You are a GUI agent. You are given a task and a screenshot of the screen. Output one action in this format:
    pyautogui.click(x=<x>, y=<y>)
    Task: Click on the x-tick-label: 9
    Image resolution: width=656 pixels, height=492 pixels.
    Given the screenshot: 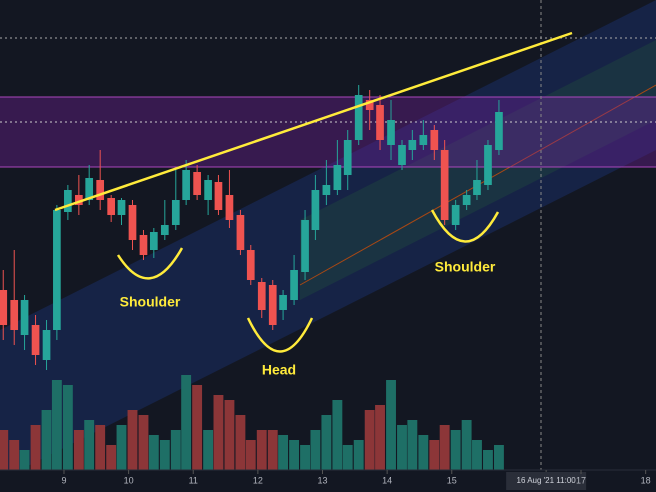 What is the action you would take?
    pyautogui.click(x=63, y=480)
    